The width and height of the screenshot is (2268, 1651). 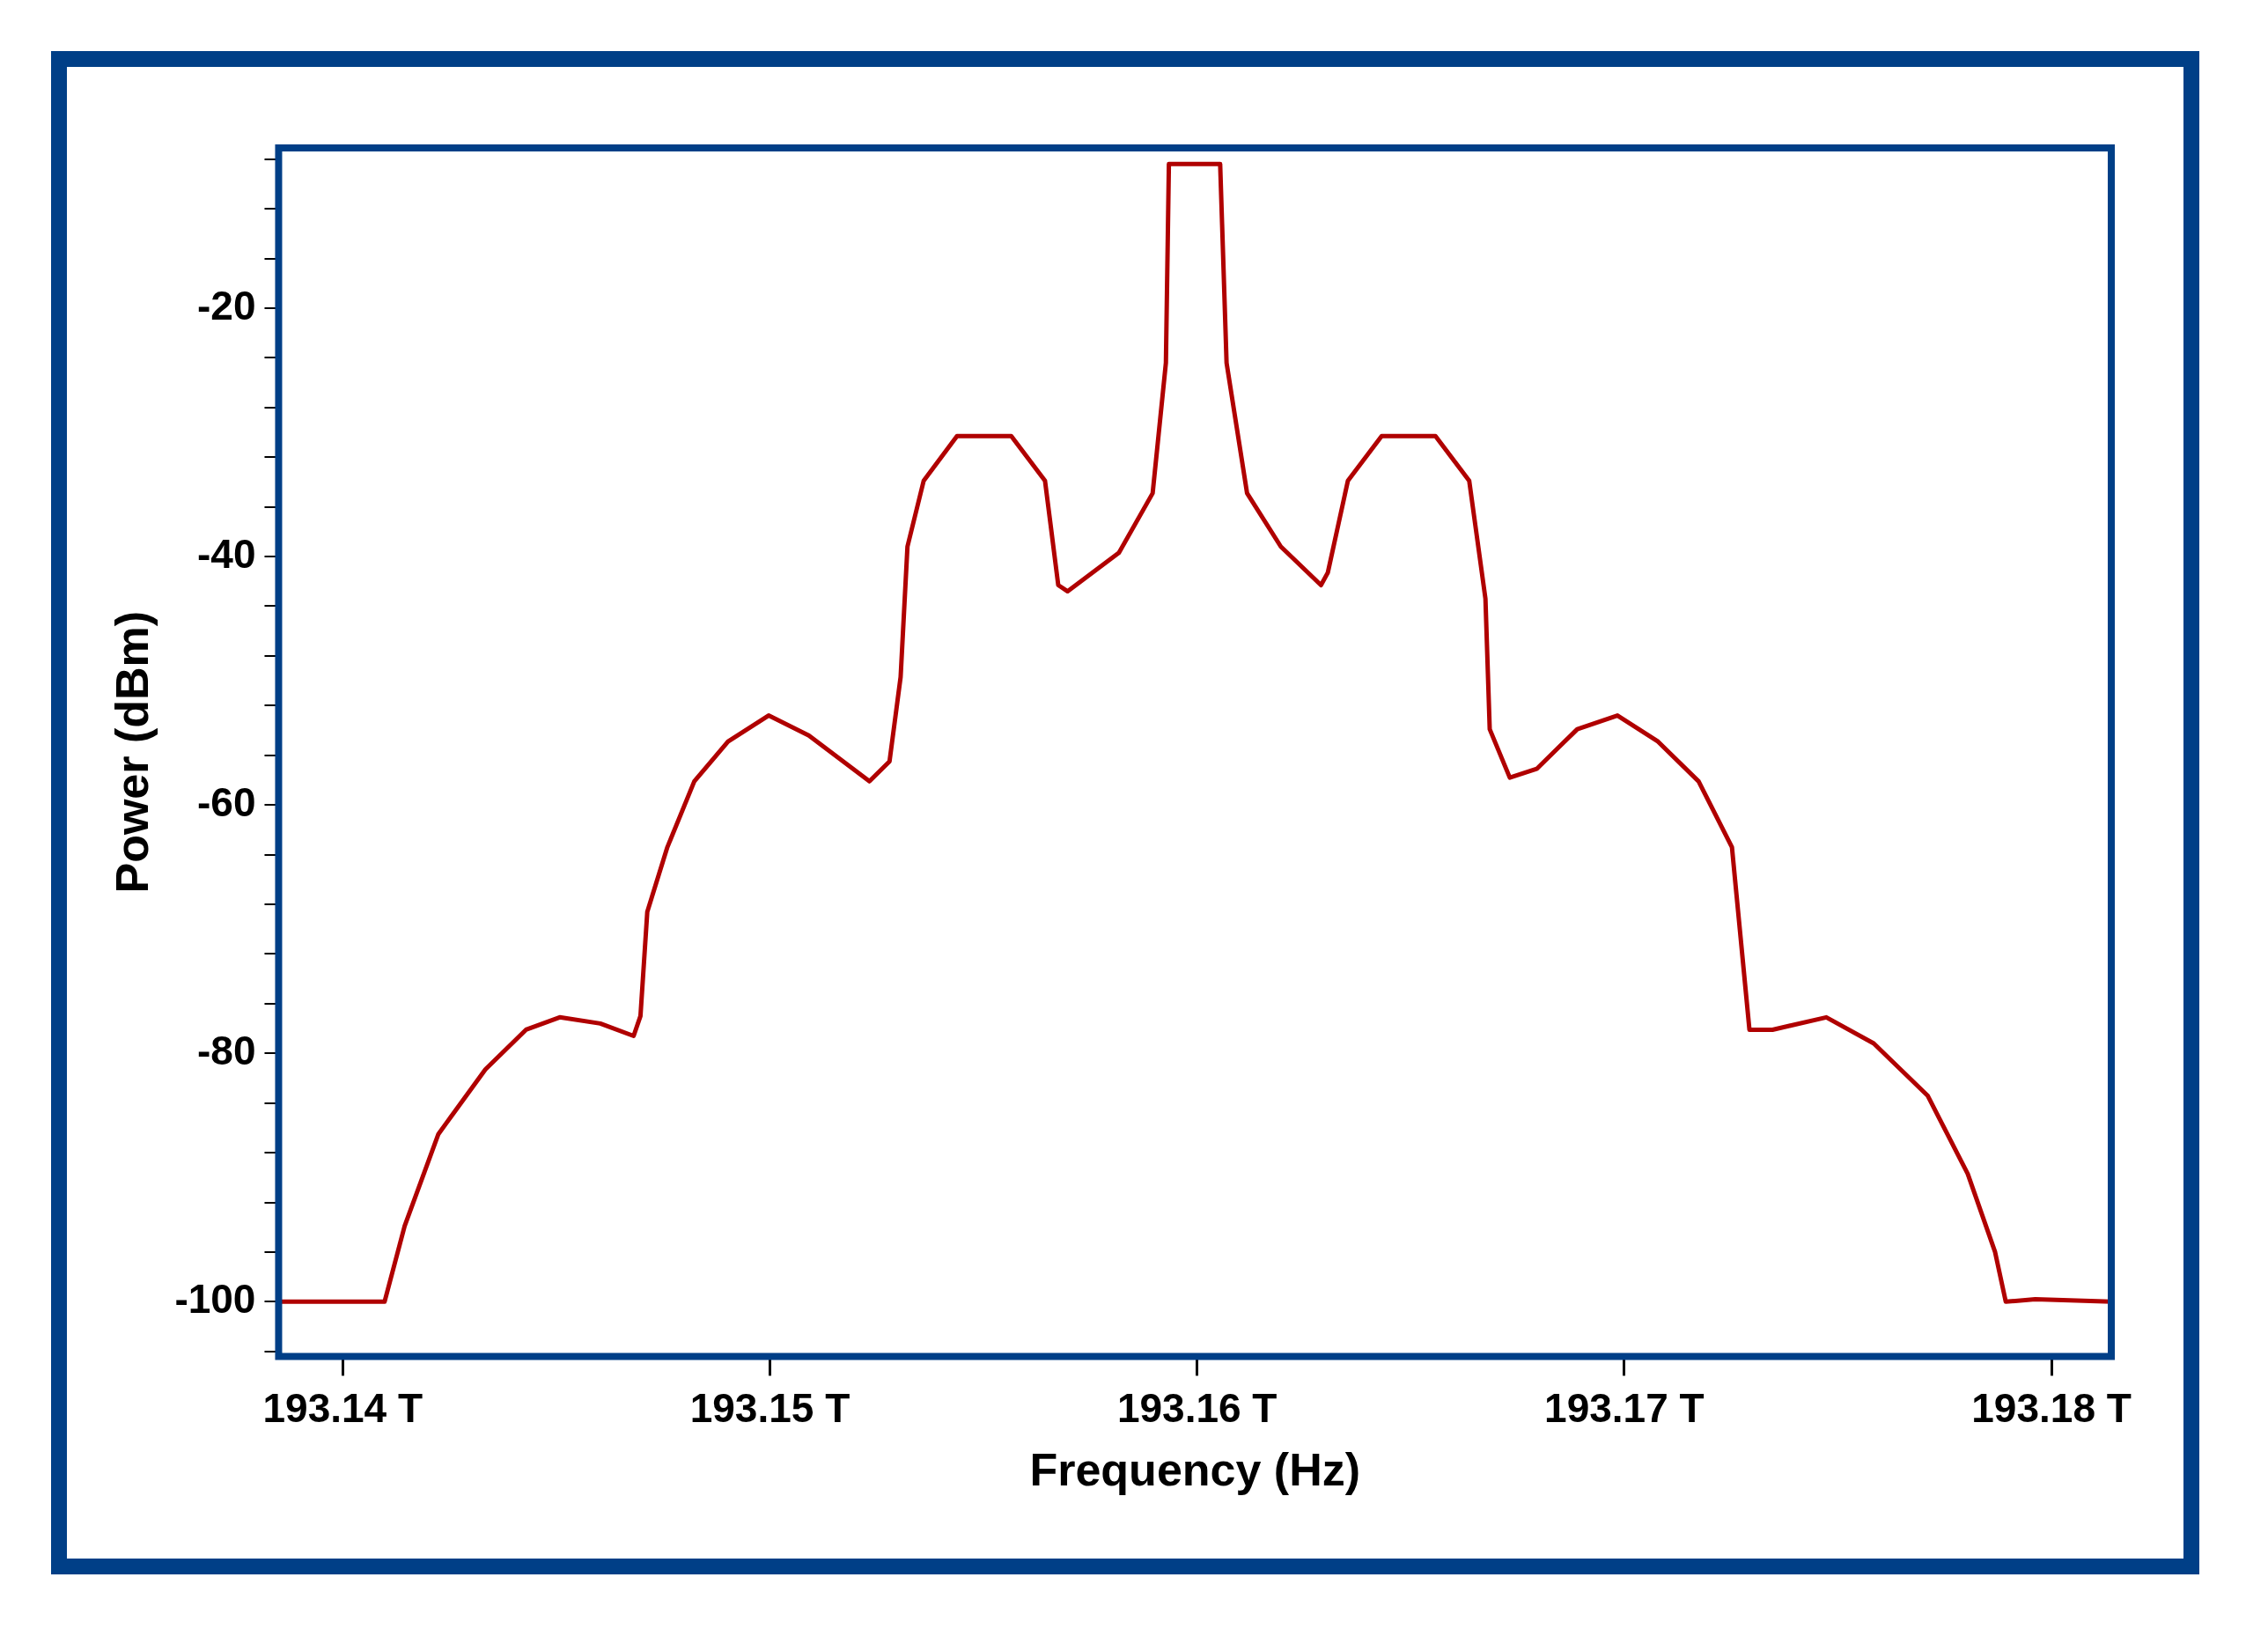 What do you see at coordinates (1624, 1407) in the screenshot?
I see `x-tick-label: 193.17 T` at bounding box center [1624, 1407].